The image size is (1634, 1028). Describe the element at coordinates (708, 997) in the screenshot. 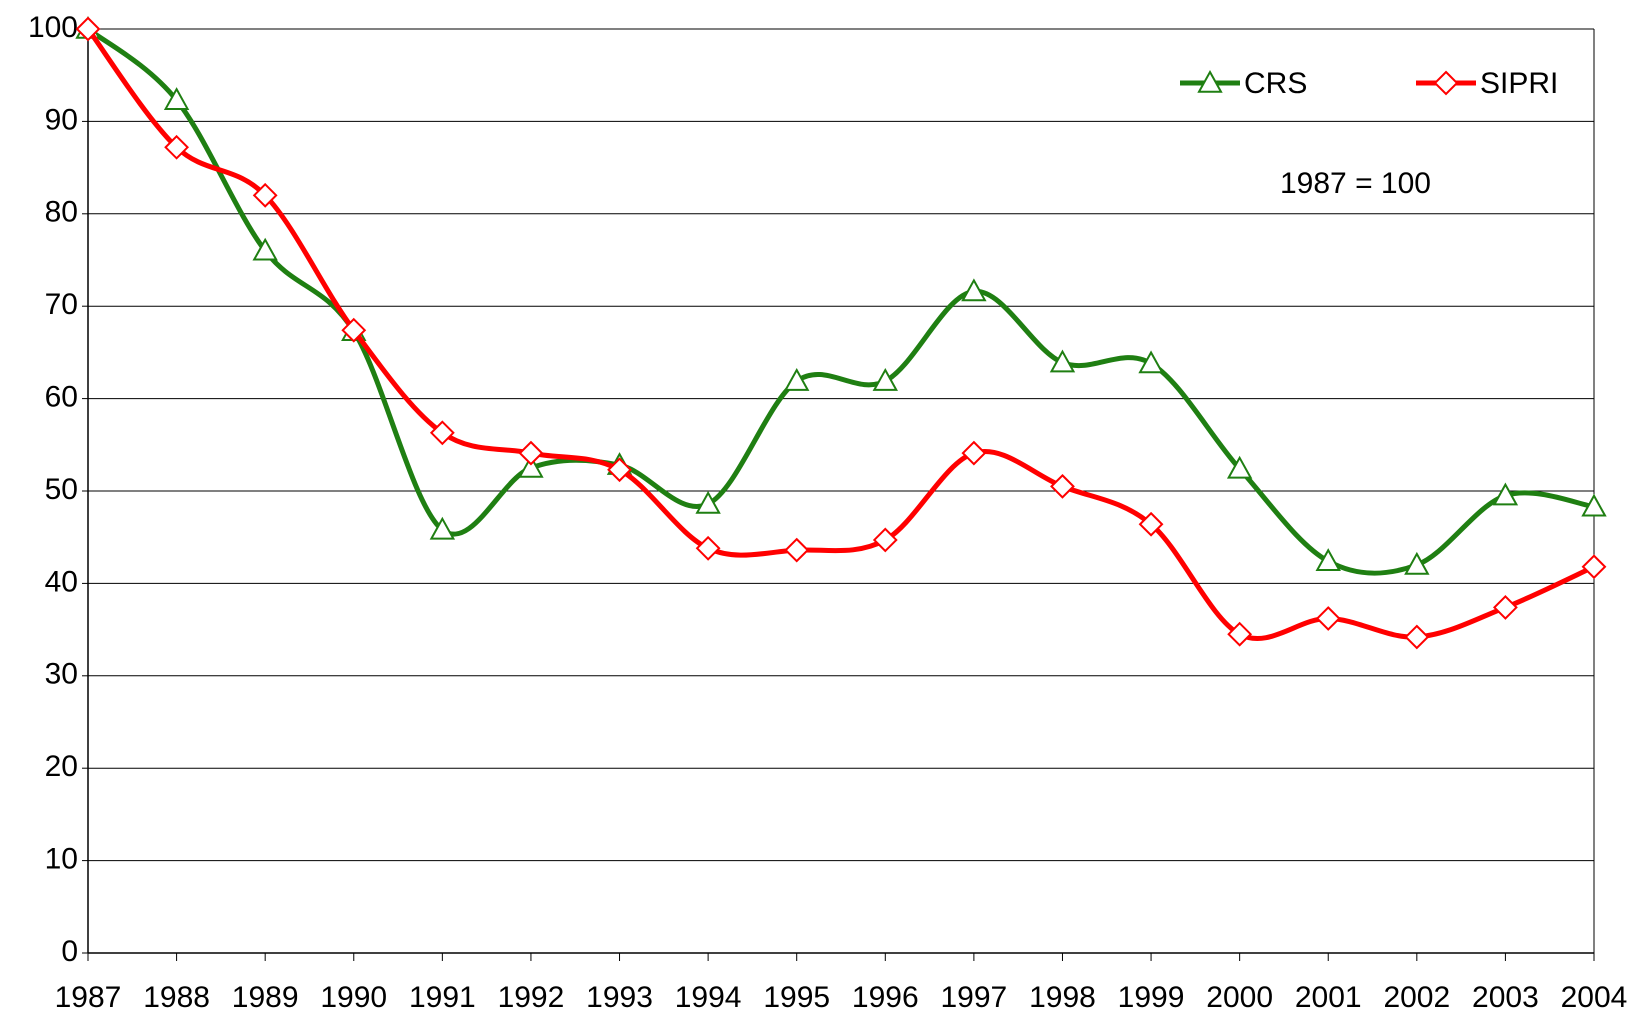

I see `x-tick-label: 1994` at that location.